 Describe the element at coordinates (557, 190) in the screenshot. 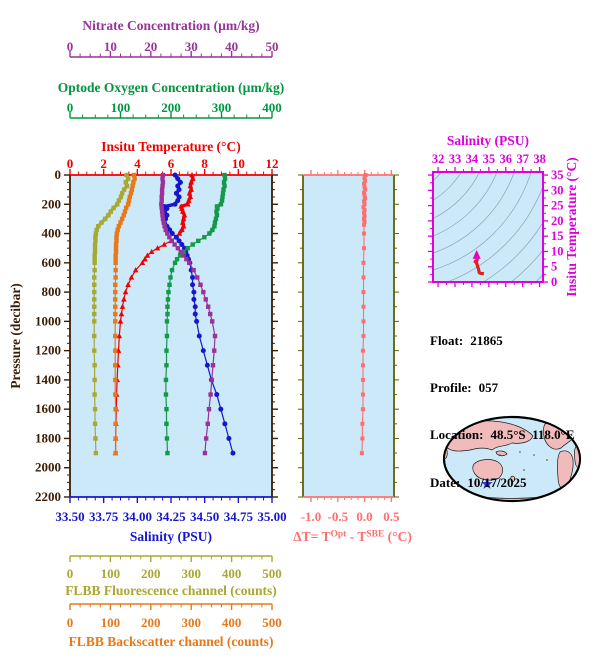

I see `svg-text: 30` at that location.